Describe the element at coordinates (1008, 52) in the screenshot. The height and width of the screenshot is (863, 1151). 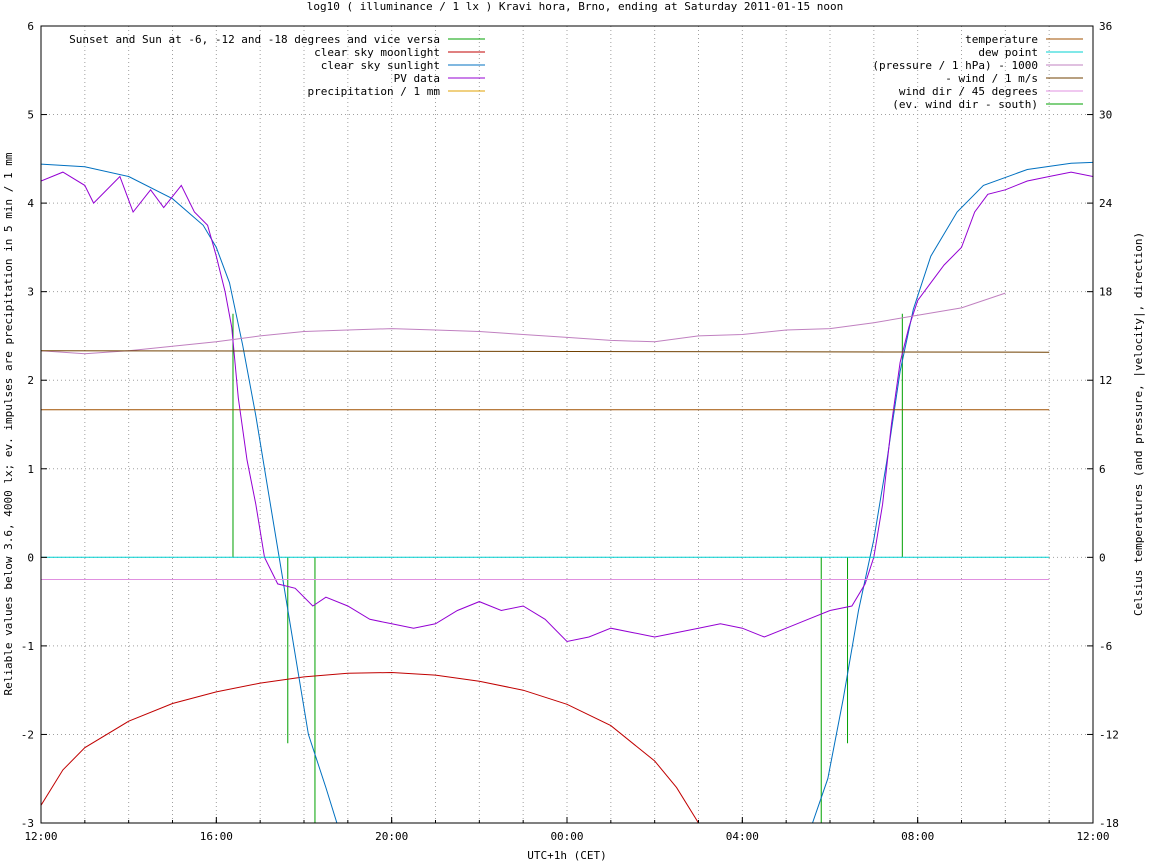
I see `legend-right-label: dew point` at that location.